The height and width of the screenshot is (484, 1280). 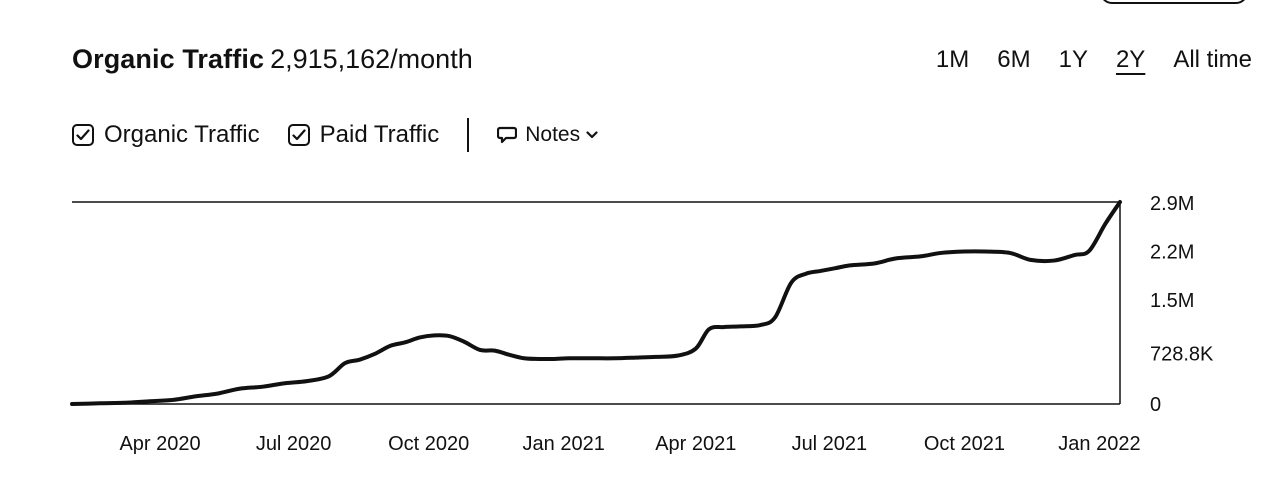 What do you see at coordinates (1172, 204) in the screenshot?
I see `y-tick-label: 2.9M` at bounding box center [1172, 204].